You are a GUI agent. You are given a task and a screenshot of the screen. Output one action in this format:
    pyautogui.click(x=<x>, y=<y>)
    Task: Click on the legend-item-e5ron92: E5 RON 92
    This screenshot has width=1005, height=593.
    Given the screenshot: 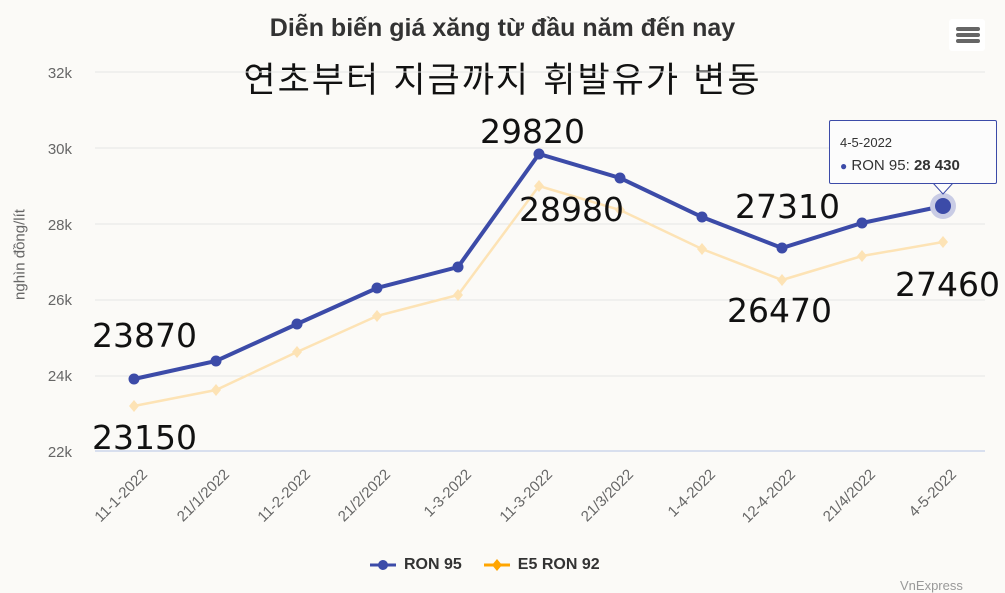 What is the action you would take?
    pyautogui.click(x=541, y=565)
    